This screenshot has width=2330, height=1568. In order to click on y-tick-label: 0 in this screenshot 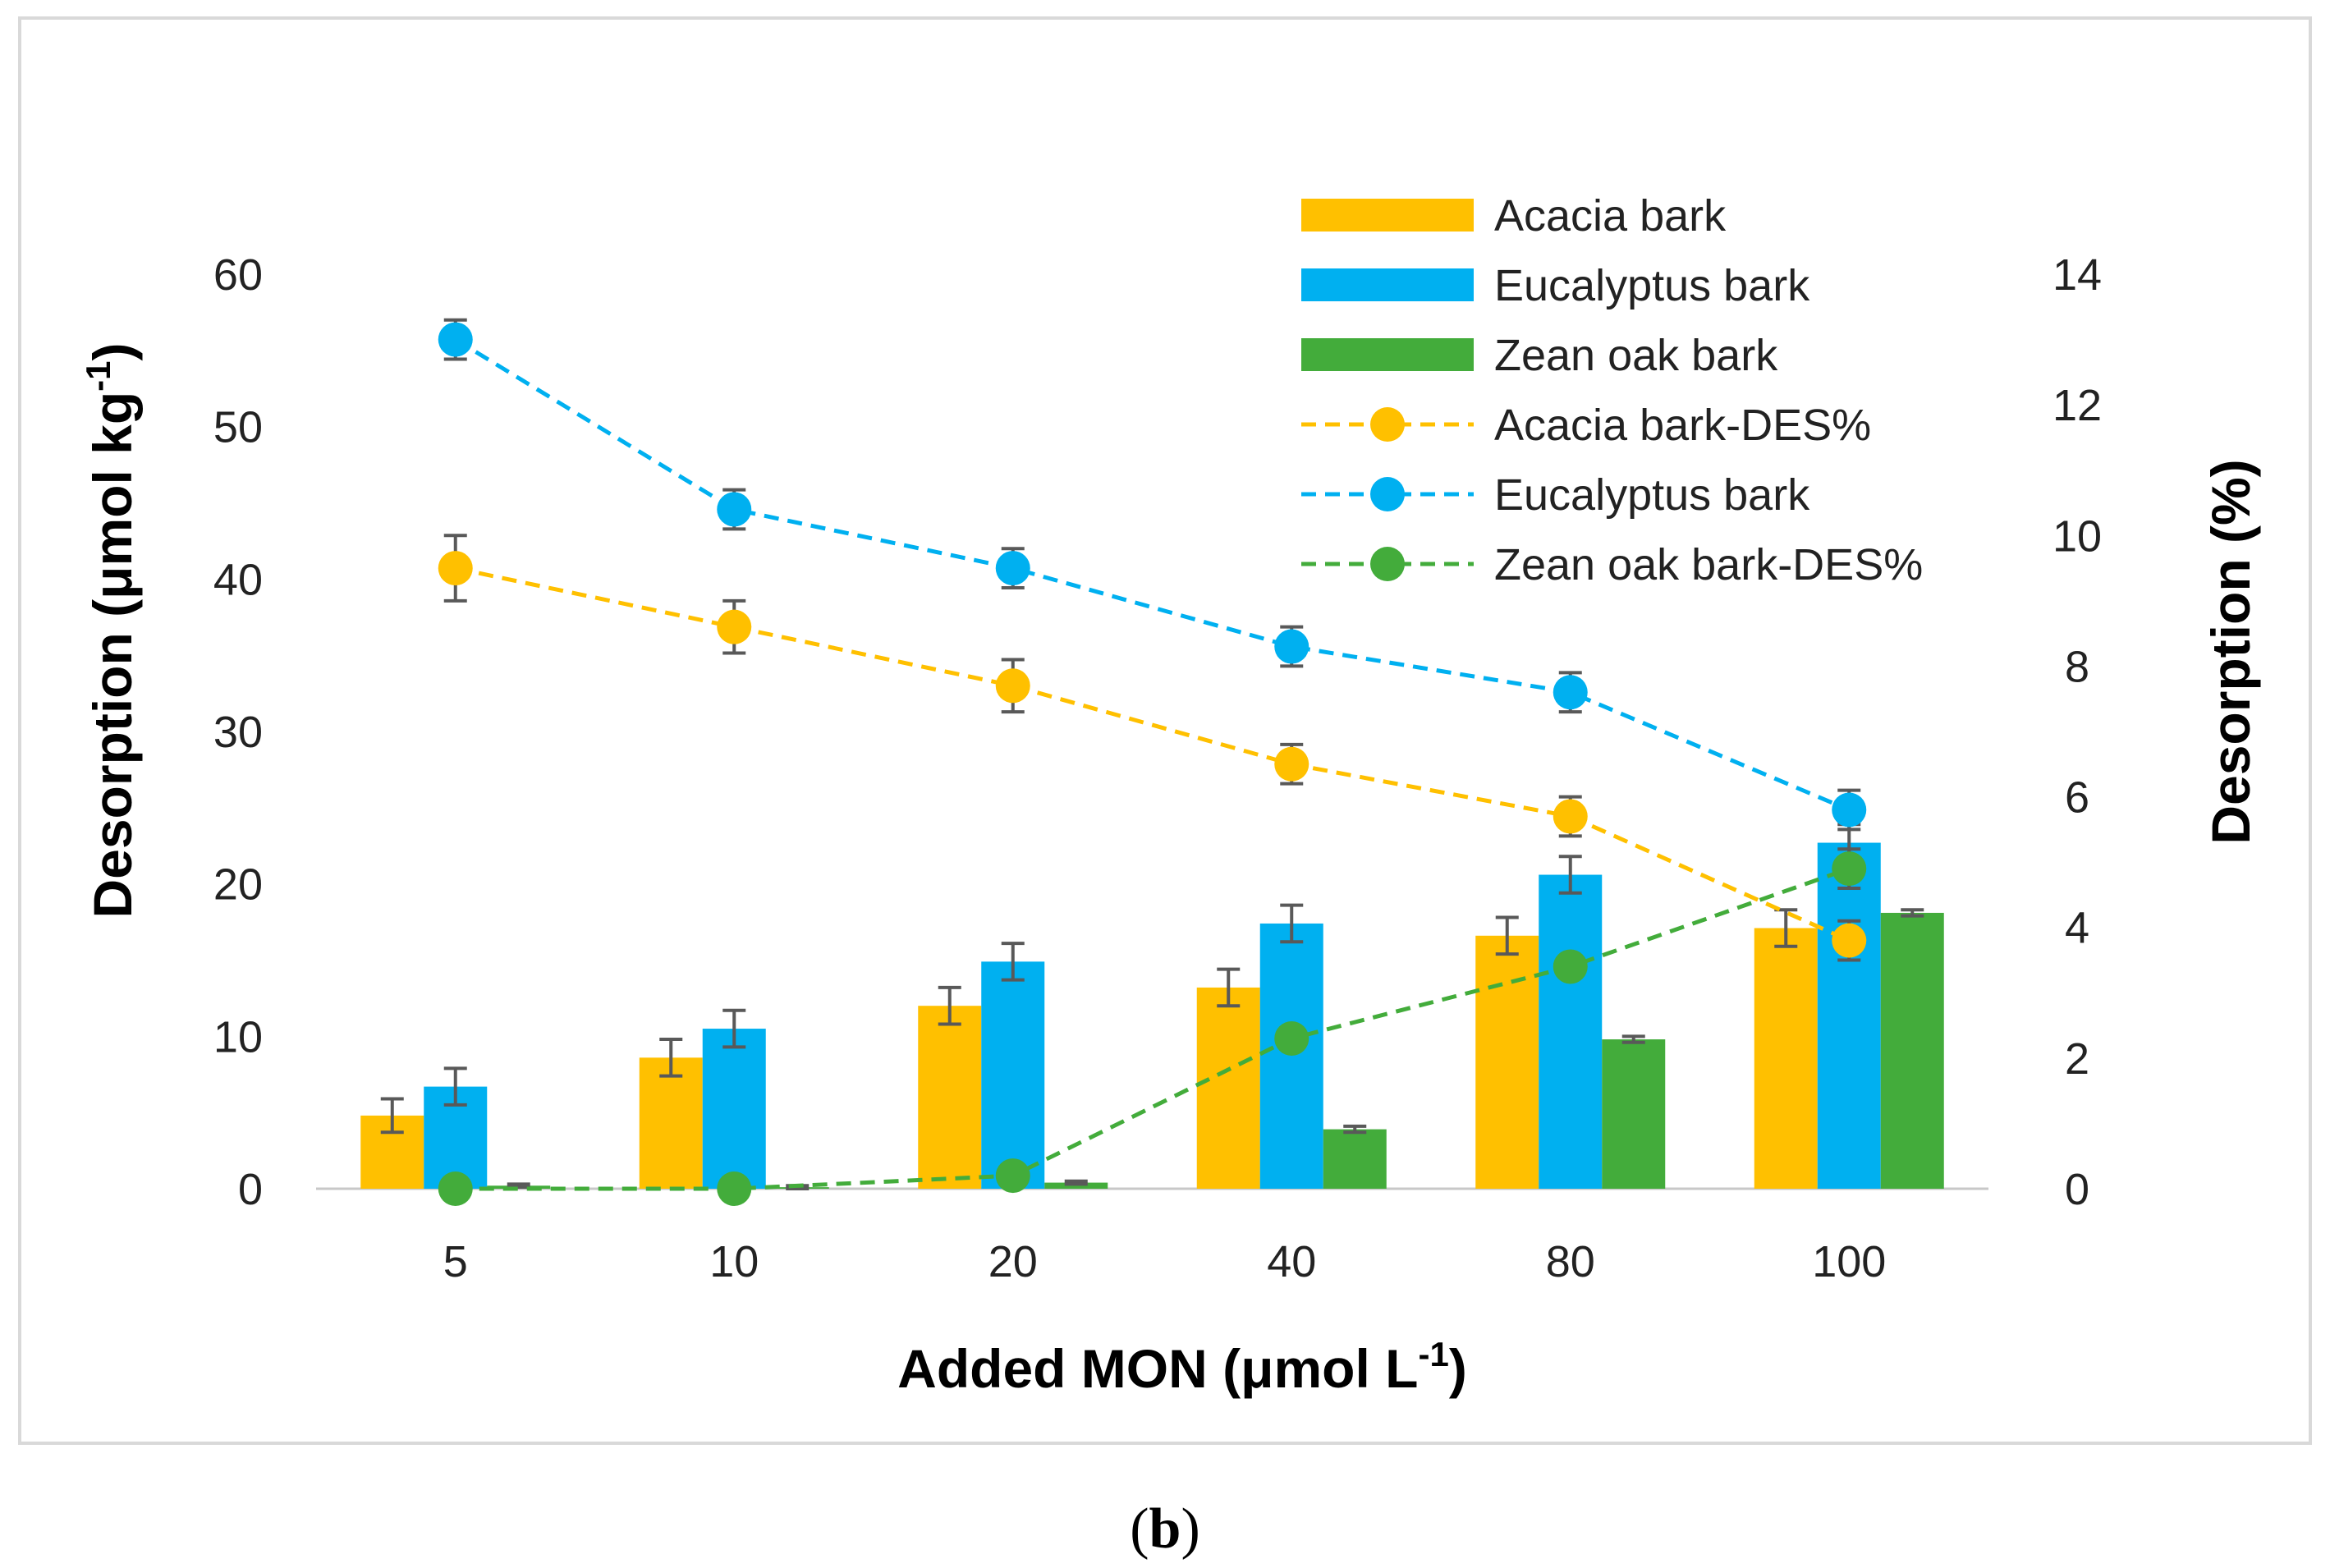, I will do `click(250, 1189)`.